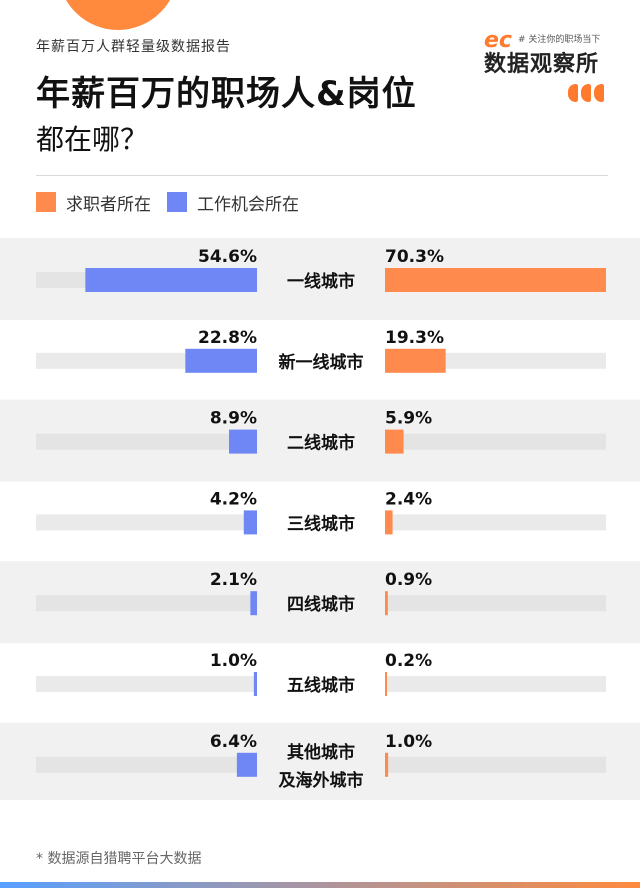 The image size is (640, 888). What do you see at coordinates (414, 338) in the screenshot?
I see `value-label-seekers: 19.3%` at bounding box center [414, 338].